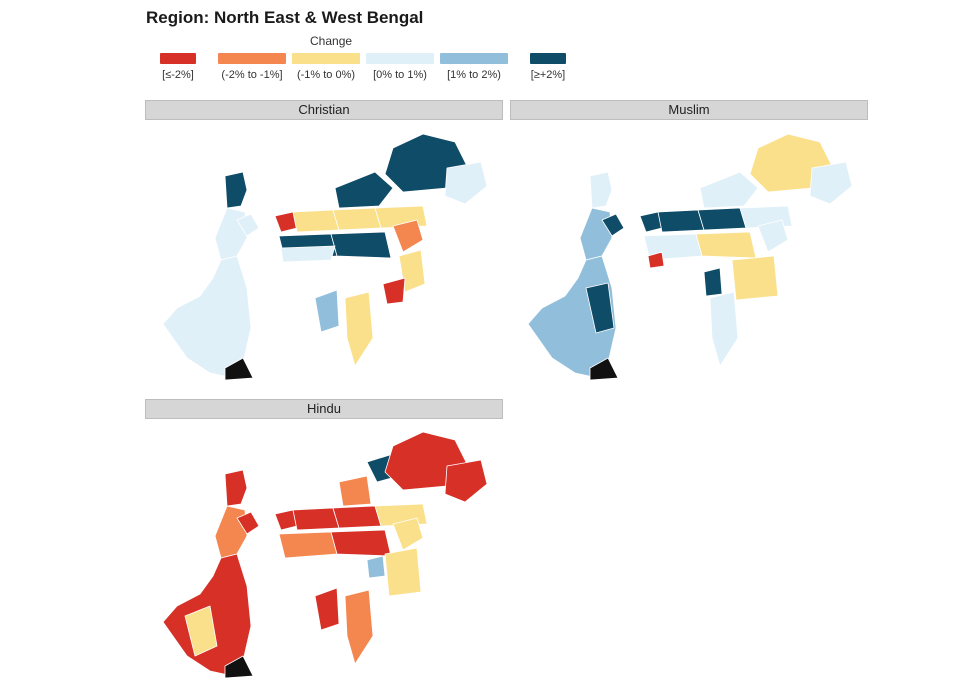 This screenshot has width=963, height=682. Describe the element at coordinates (331, 41) in the screenshot. I see `legend-title: Change` at that location.